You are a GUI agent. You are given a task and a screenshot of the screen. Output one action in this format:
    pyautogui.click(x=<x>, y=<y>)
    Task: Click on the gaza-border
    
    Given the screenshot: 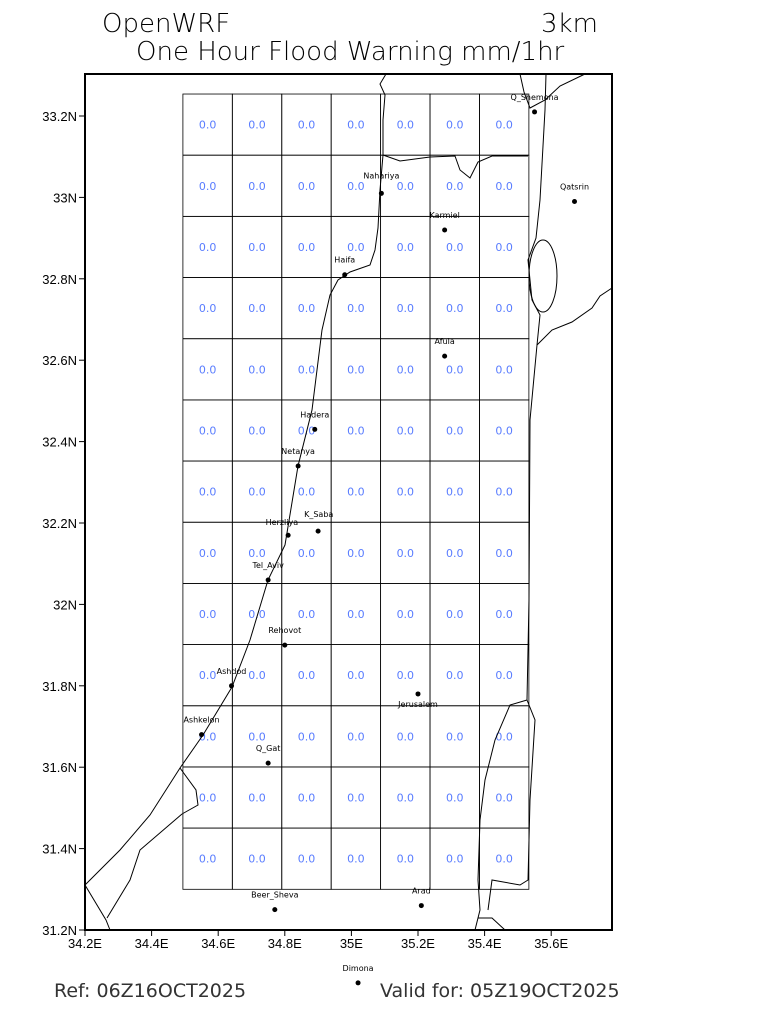 What is the action you would take?
    pyautogui.click(x=189, y=791)
    